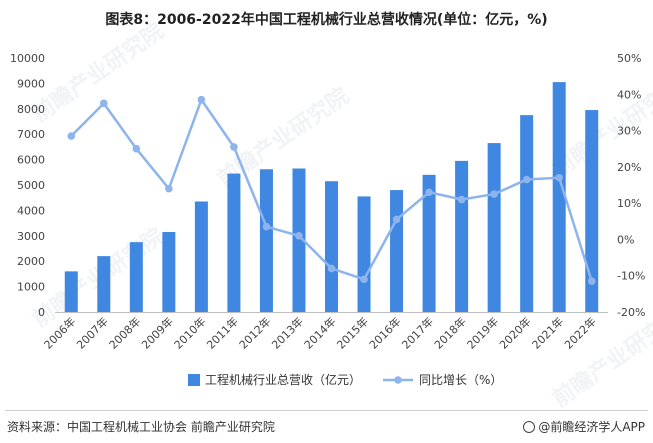  Describe the element at coordinates (41, 312) in the screenshot. I see `y-left-tick-label: 0` at that location.